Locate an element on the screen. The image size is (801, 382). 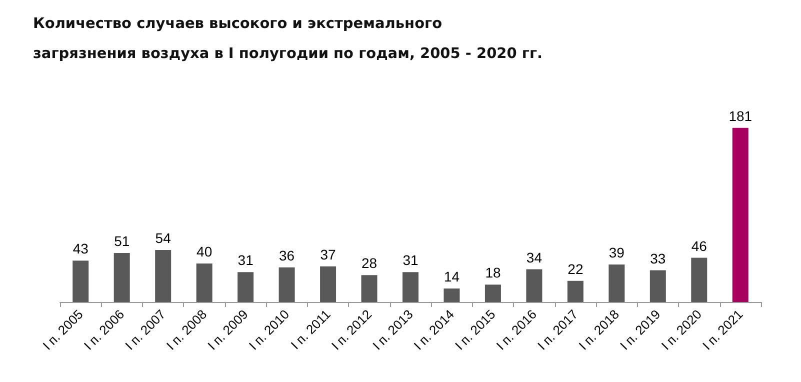
data-label: 33 is located at coordinates (658, 258).